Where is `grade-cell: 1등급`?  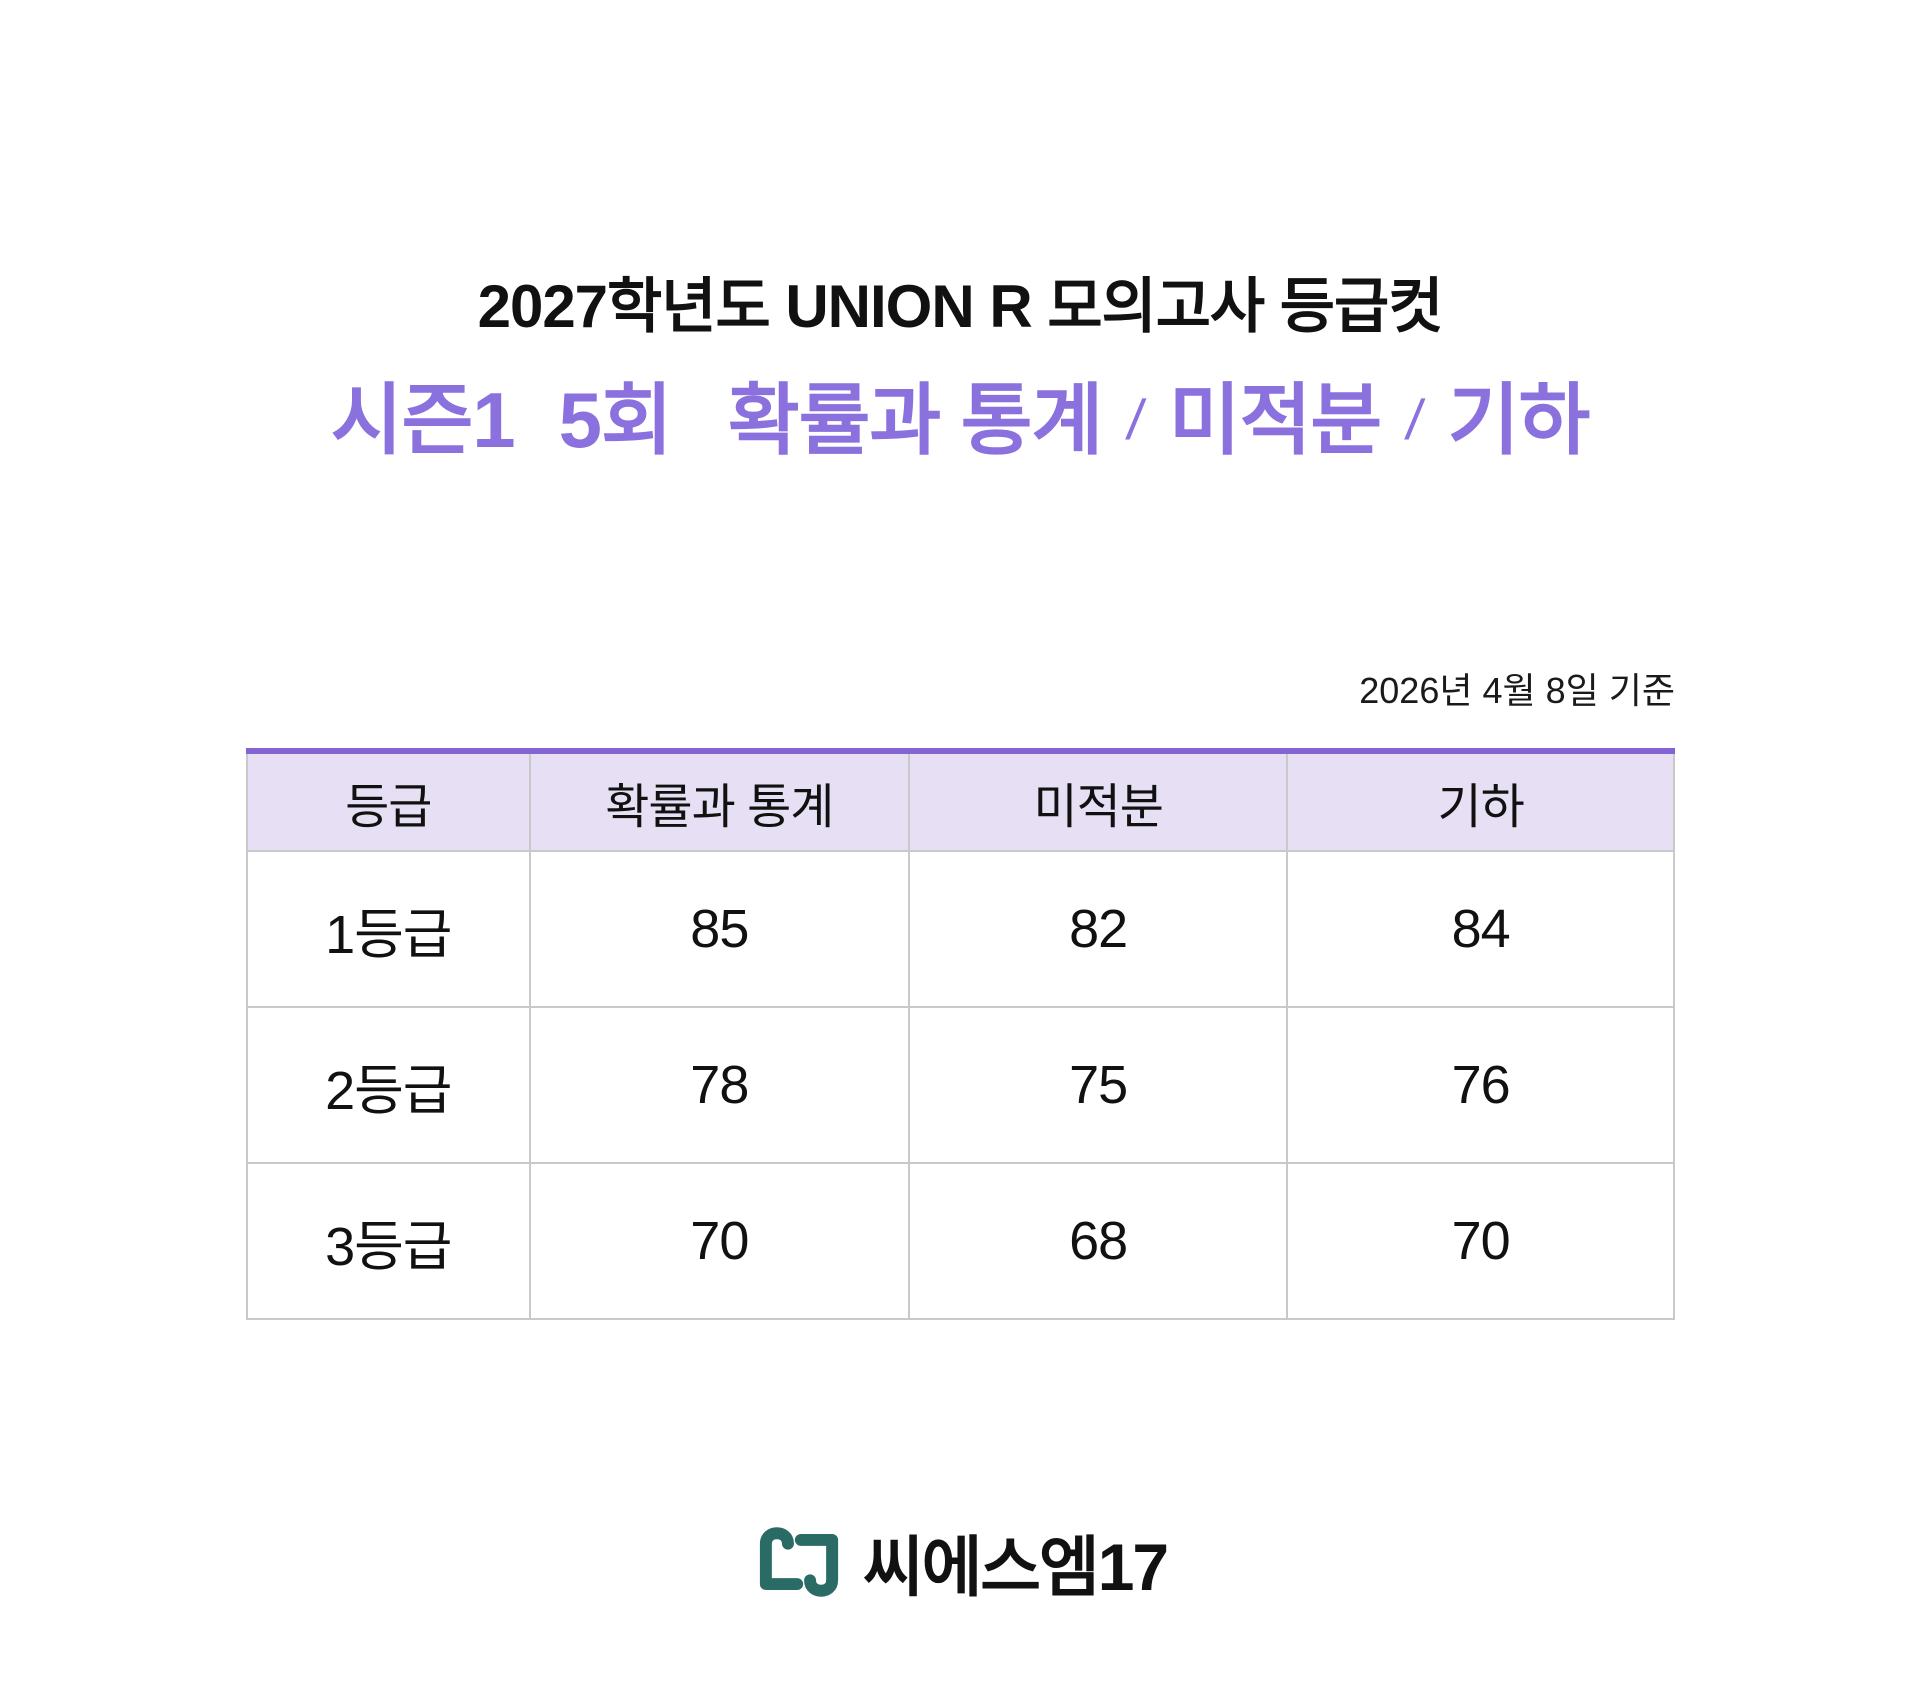 grade-cell: 1등급 is located at coordinates (388, 929).